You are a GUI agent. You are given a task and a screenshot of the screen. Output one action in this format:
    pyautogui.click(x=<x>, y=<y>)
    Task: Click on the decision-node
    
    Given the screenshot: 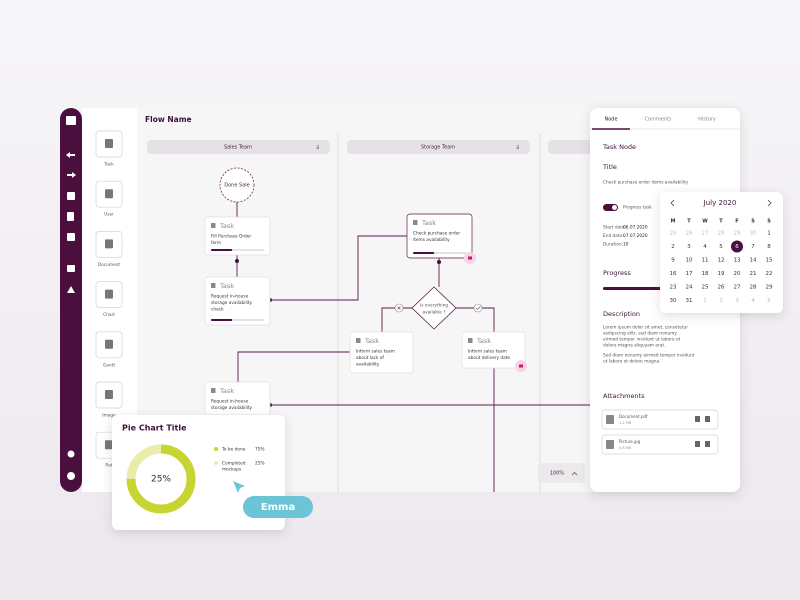 What is the action you would take?
    pyautogui.click(x=434, y=308)
    